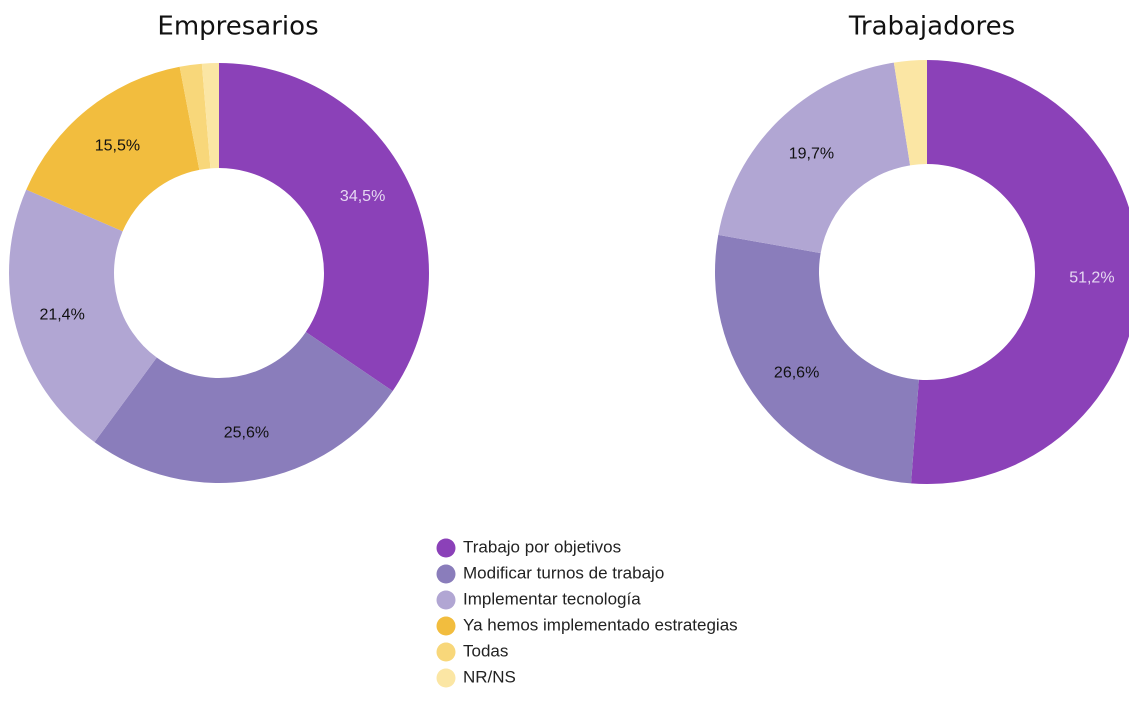  Describe the element at coordinates (117, 145) in the screenshot. I see `data-label: 15,5%` at that location.